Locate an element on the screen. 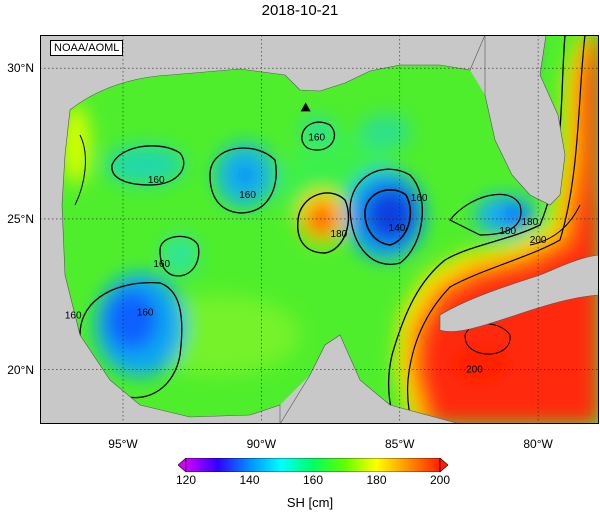 The width and height of the screenshot is (600, 515). x-tick-label: 85°W is located at coordinates (400, 444).